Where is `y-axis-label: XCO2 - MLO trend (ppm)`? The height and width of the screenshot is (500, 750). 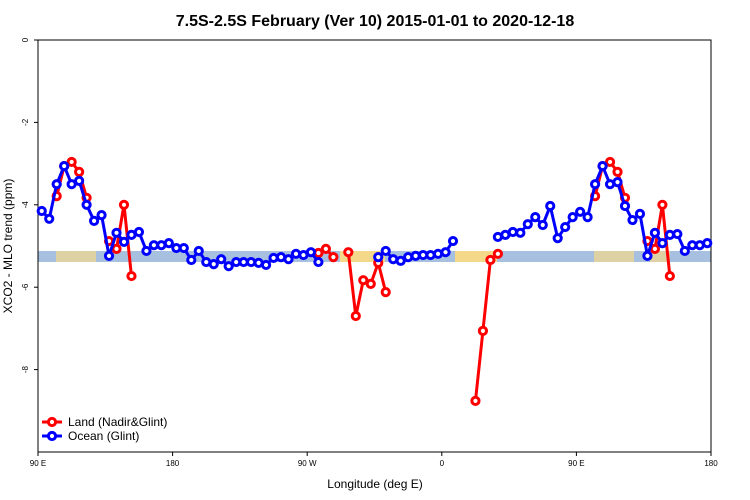 y-axis-label: XCO2 - MLO trend (ppm) is located at coordinates (8, 246).